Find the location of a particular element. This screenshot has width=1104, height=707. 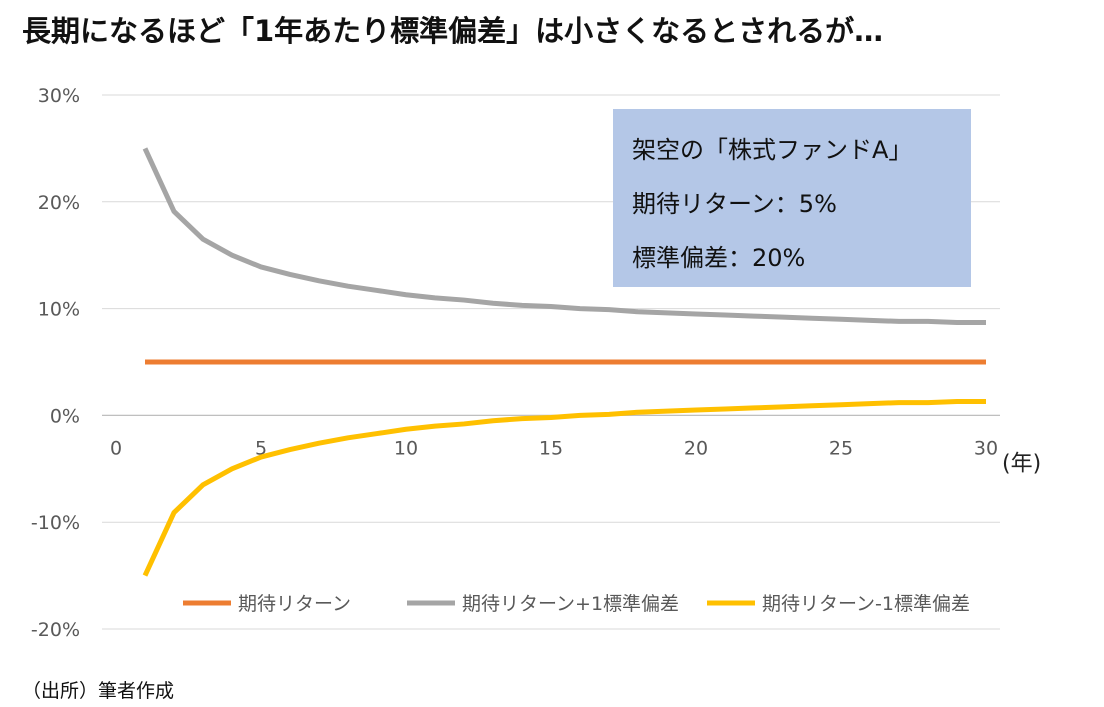

y-tick-label: -10% is located at coordinates (55, 523).